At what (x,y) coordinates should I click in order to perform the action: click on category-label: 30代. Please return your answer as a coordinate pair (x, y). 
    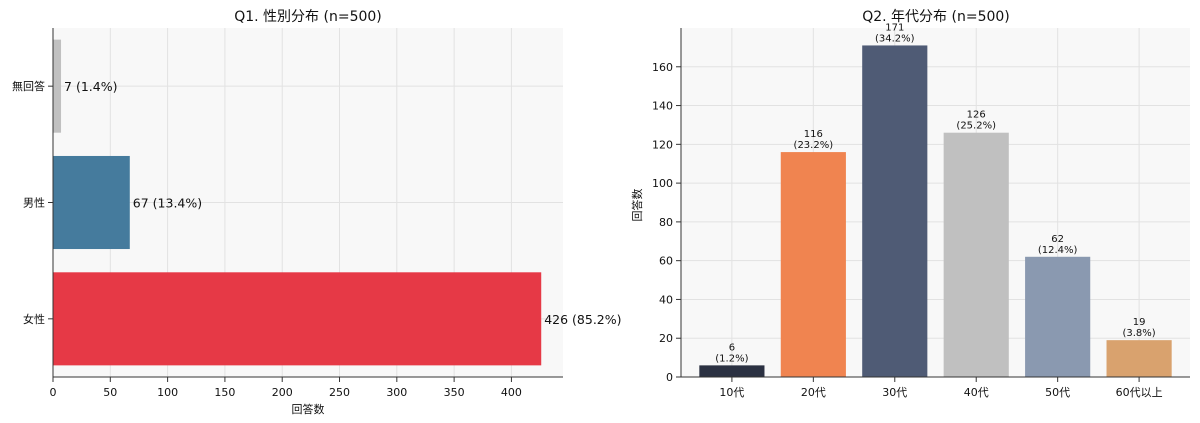
    Looking at the image, I should click on (894, 392).